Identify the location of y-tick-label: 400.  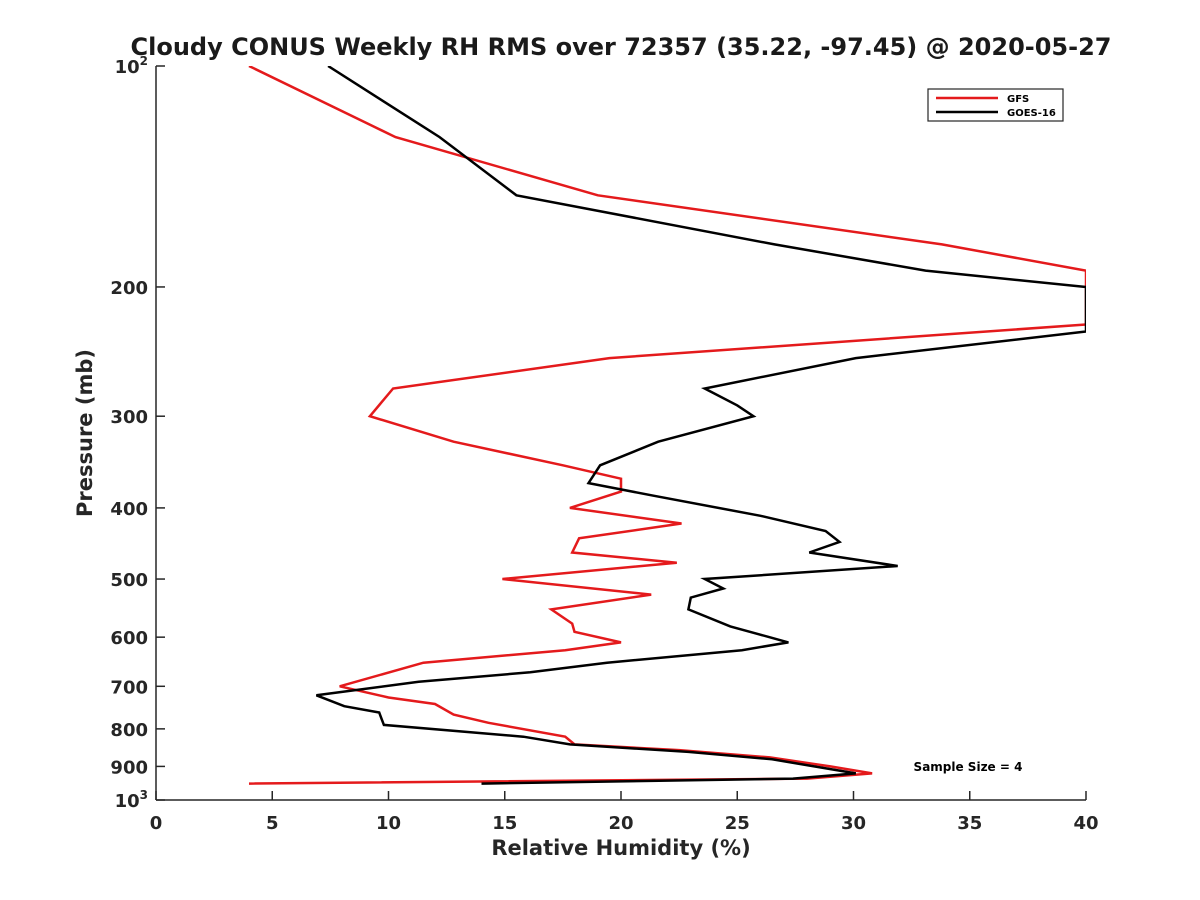
(129, 509).